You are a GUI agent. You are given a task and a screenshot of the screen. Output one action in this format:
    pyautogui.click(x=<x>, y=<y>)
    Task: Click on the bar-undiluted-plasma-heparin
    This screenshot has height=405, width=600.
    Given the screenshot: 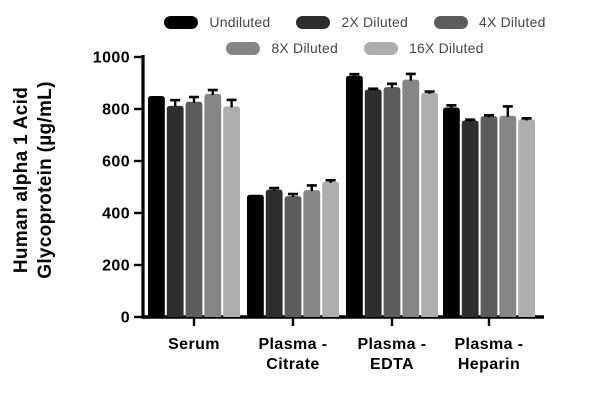 What is the action you would take?
    pyautogui.click(x=451, y=212)
    